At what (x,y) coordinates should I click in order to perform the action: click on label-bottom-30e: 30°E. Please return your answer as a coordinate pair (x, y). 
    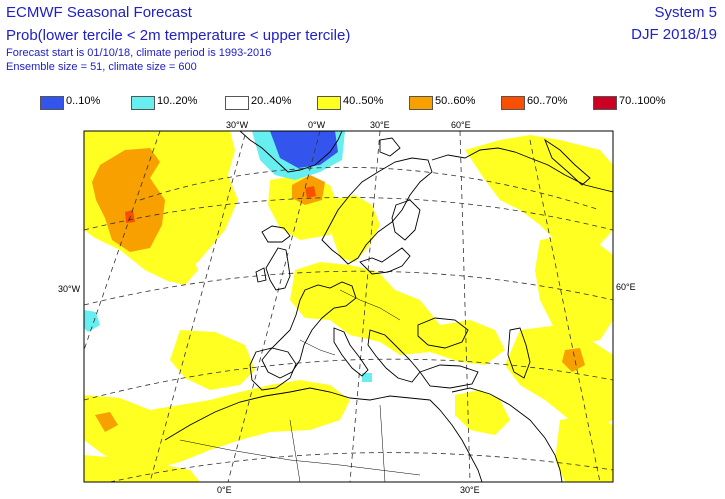
    Looking at the image, I should click on (470, 490).